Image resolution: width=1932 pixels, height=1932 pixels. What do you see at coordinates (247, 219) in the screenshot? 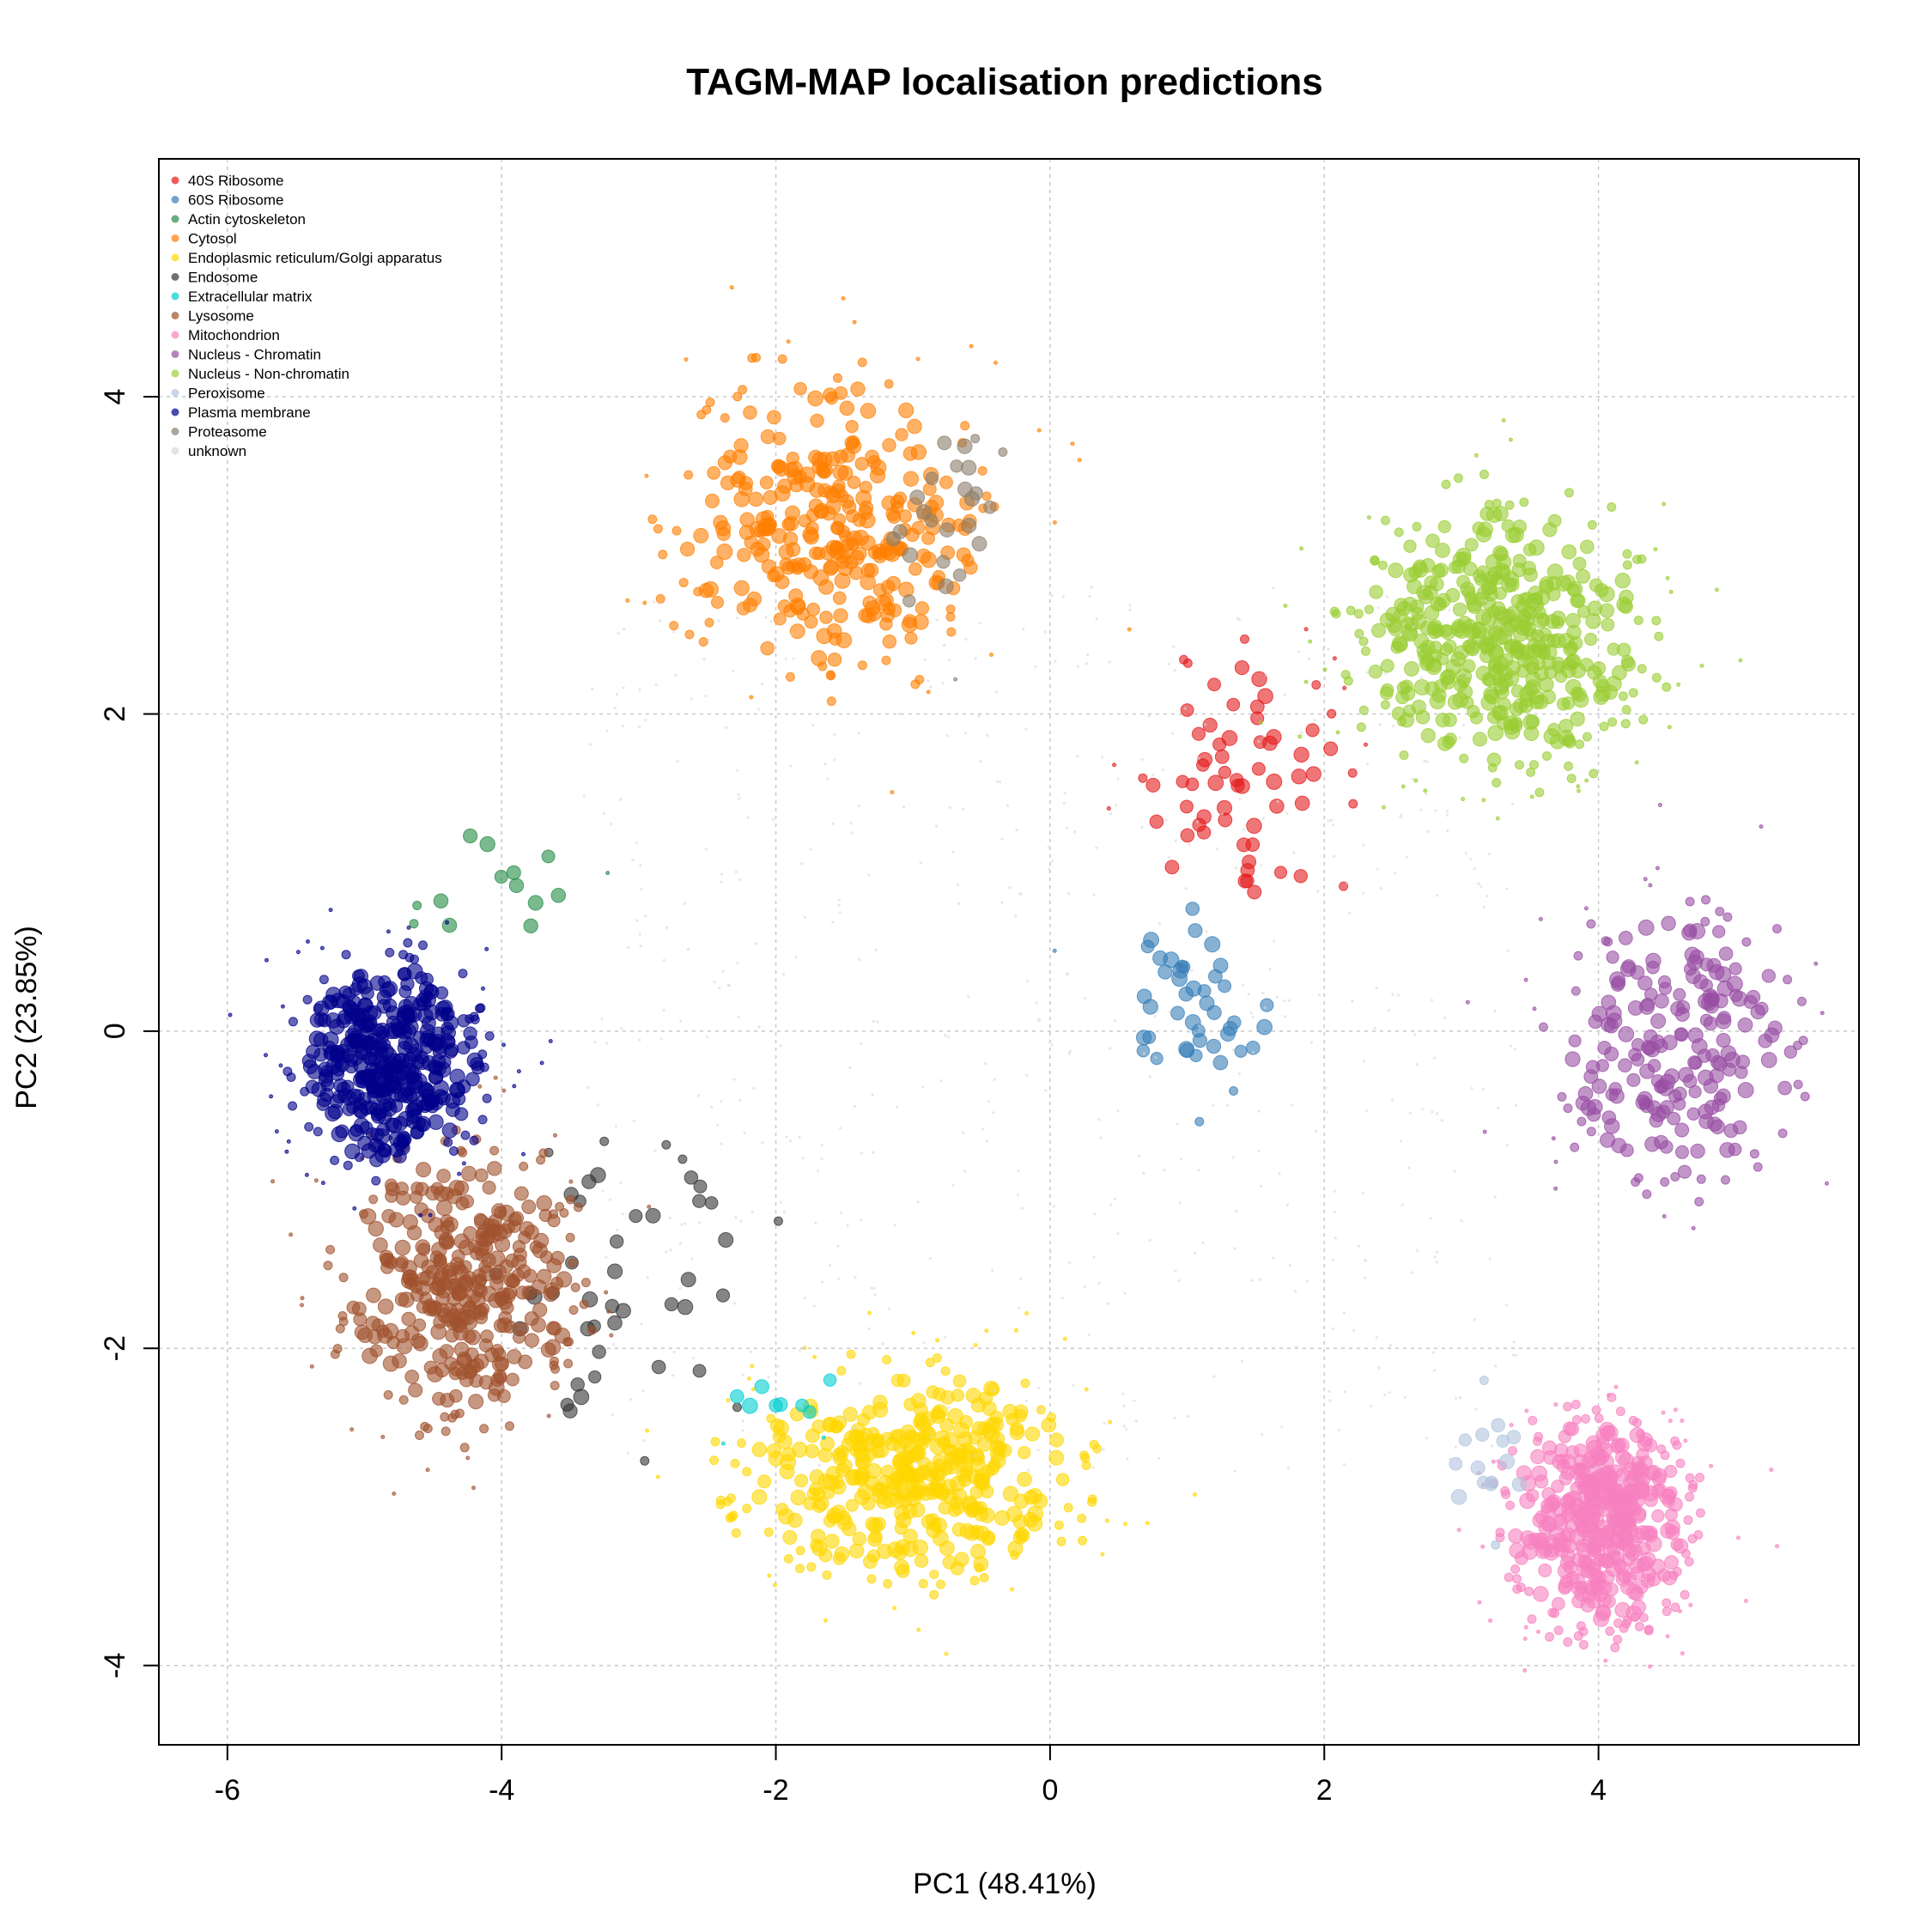
I see `legend-label: Actin cytoskeleton` at bounding box center [247, 219].